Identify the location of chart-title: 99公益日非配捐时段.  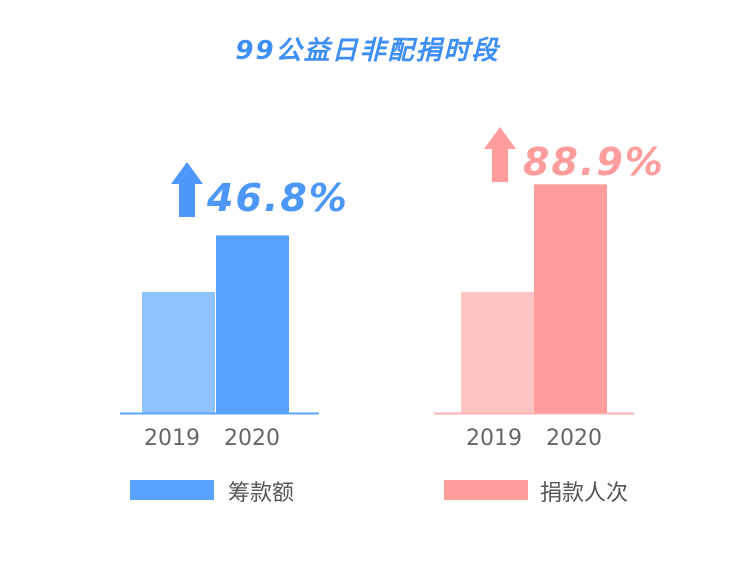
(367, 51).